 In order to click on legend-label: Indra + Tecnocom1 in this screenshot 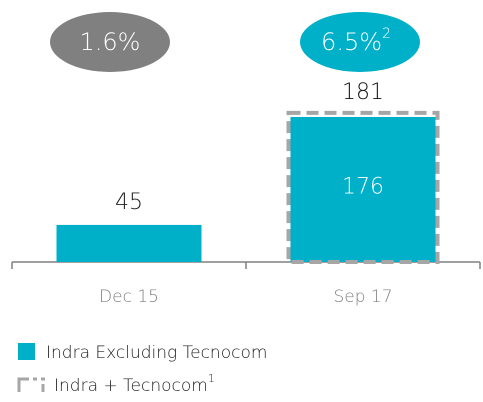, I will do `click(134, 384)`.